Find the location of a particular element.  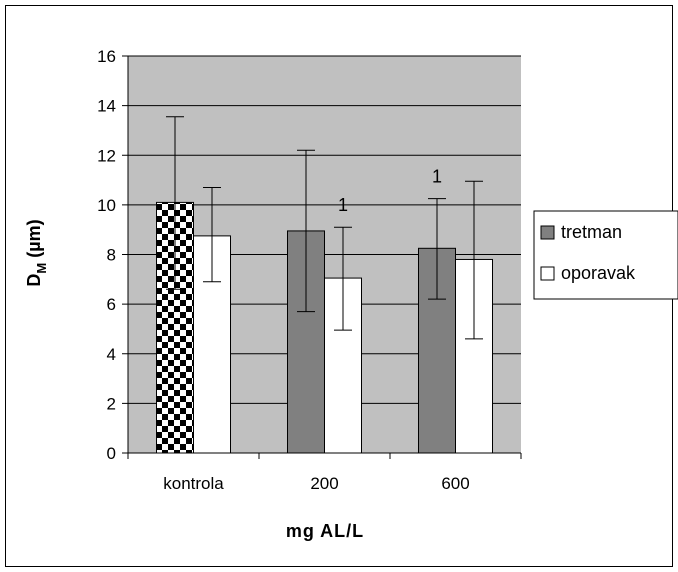

legend-swatch-tretman is located at coordinates (547, 232).